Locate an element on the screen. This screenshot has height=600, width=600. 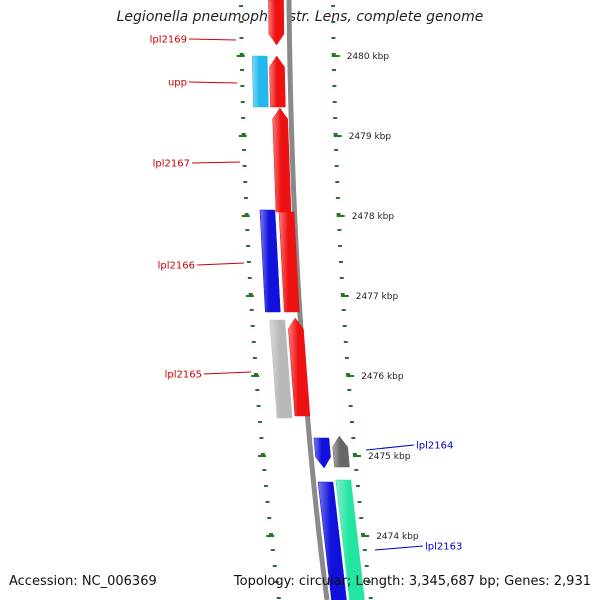
gene-label-upp: upp is located at coordinates (177, 83).